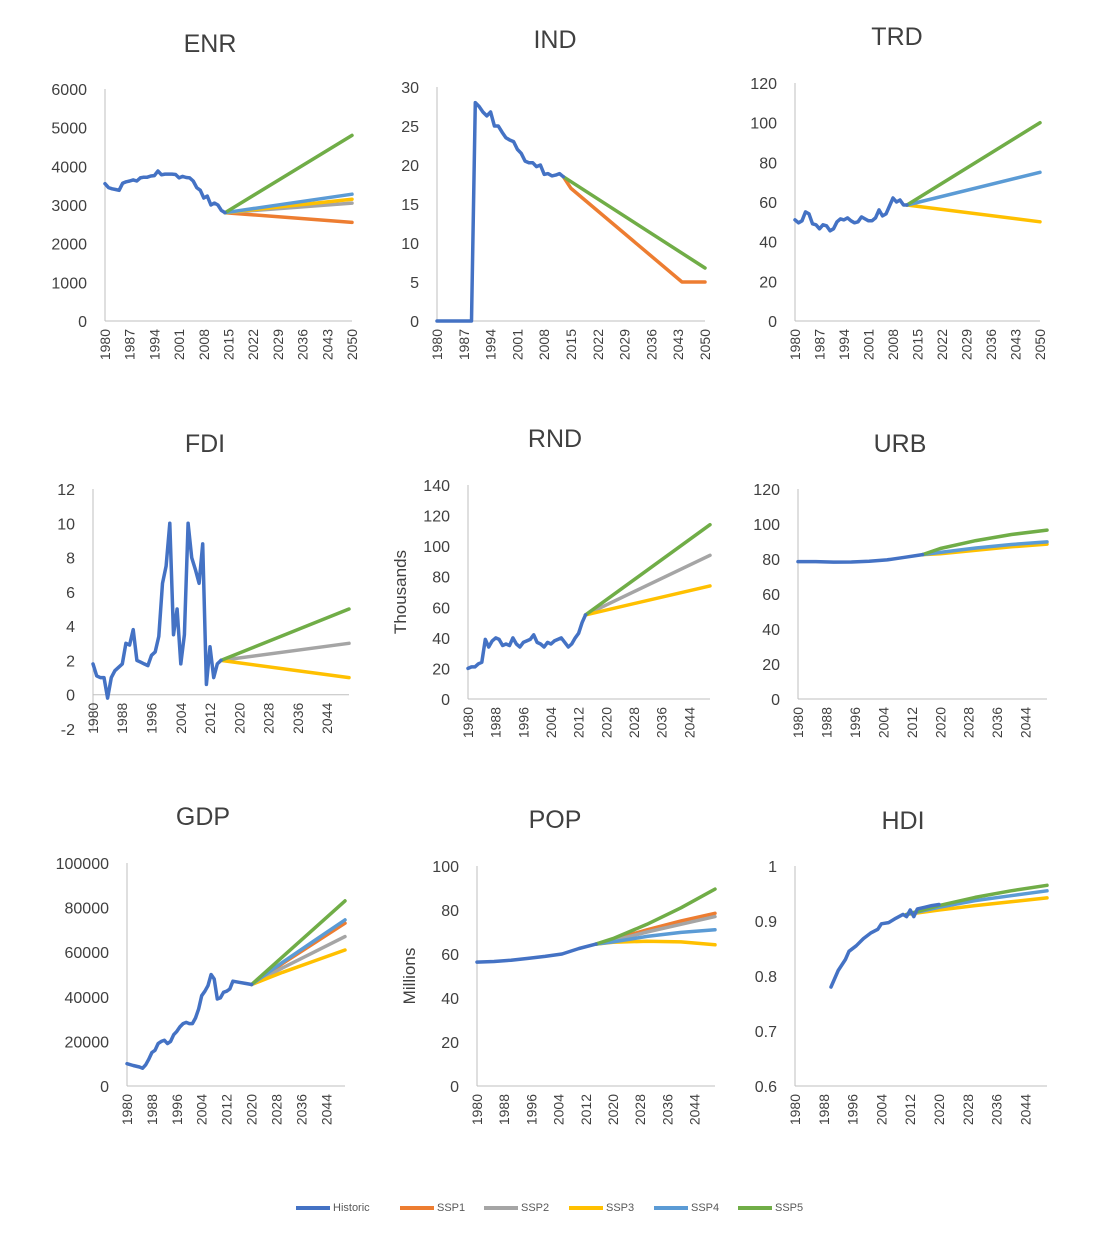  What do you see at coordinates (770, 1208) in the screenshot?
I see `legend-item-ssp5: SSP5` at bounding box center [770, 1208].